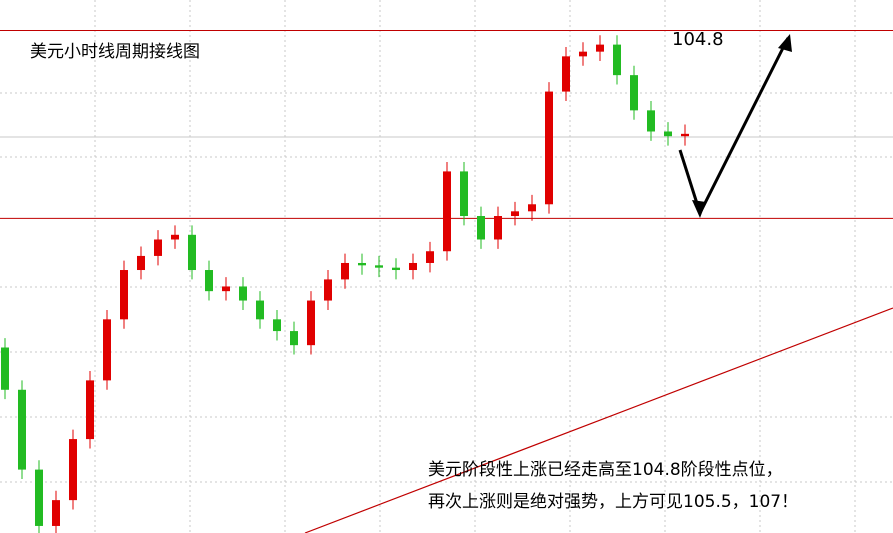  I want to click on chart-title: 美元小时线周期接线图, so click(115, 52).